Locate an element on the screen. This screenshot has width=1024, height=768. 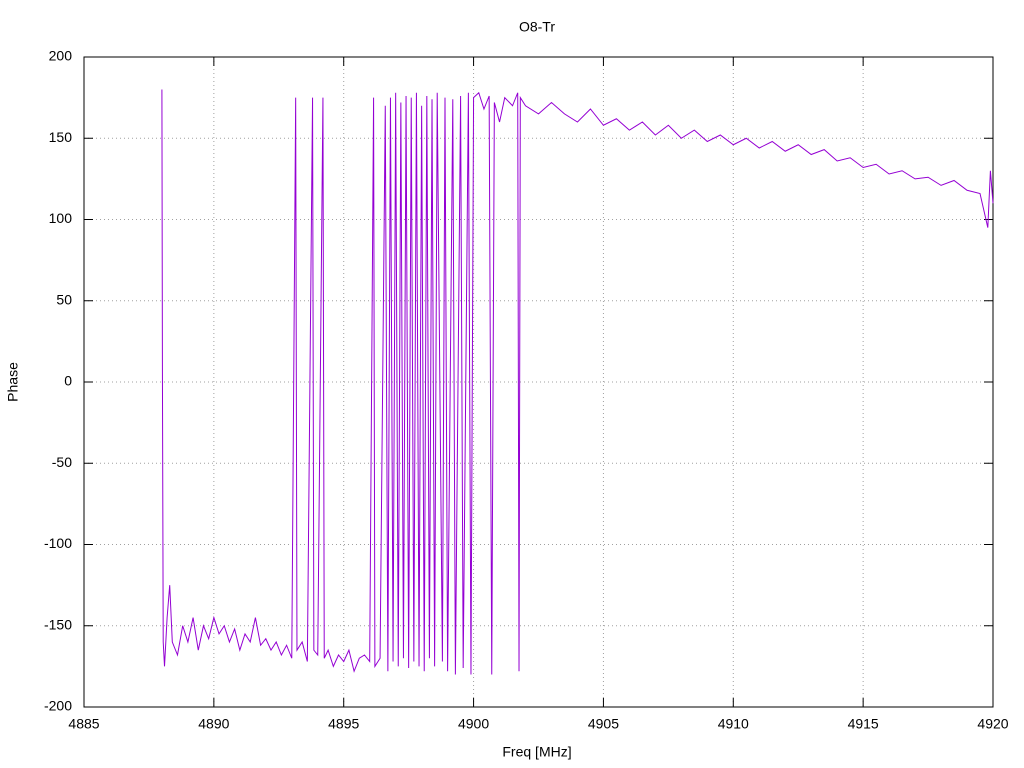
x-tick-label: 4900 is located at coordinates (473, 724).